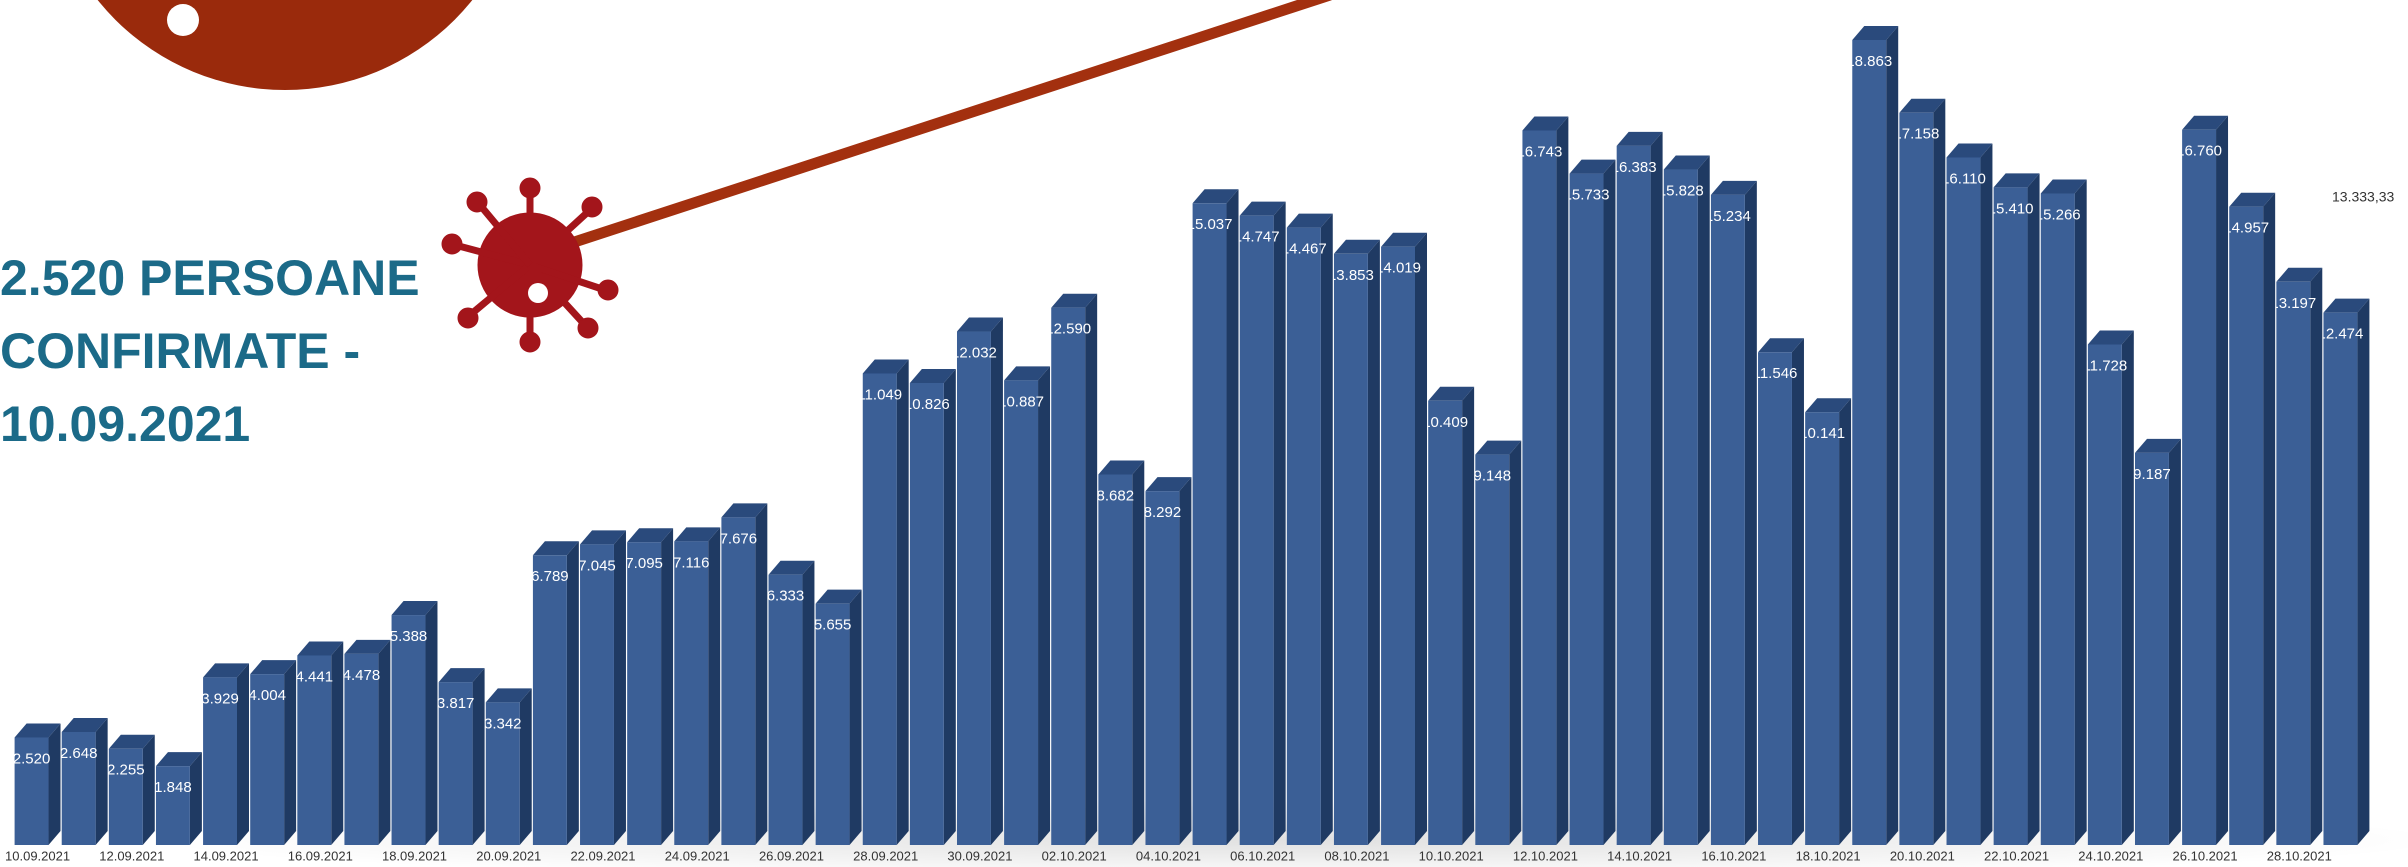  What do you see at coordinates (979, 855) in the screenshot?
I see `x-tick-label: 30.09.2021` at bounding box center [979, 855].